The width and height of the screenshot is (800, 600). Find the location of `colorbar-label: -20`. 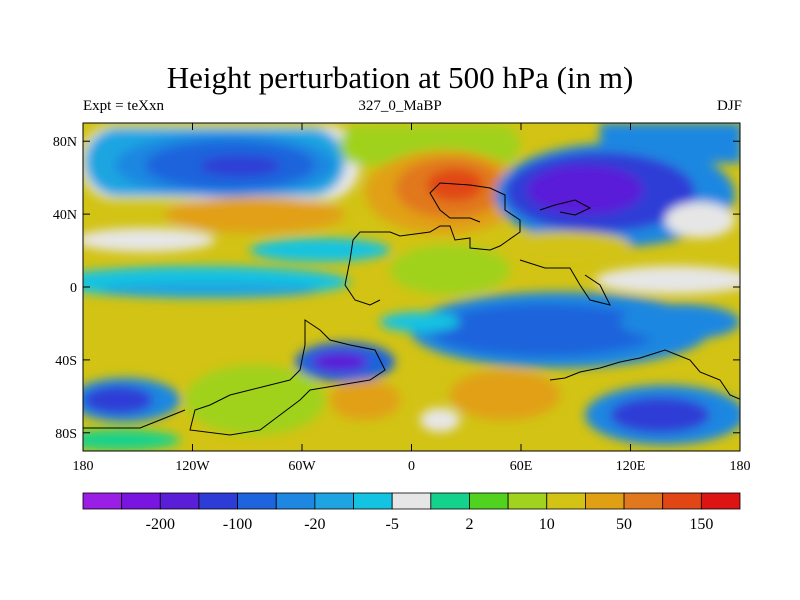

colorbar-label: -20 is located at coordinates (314, 524).